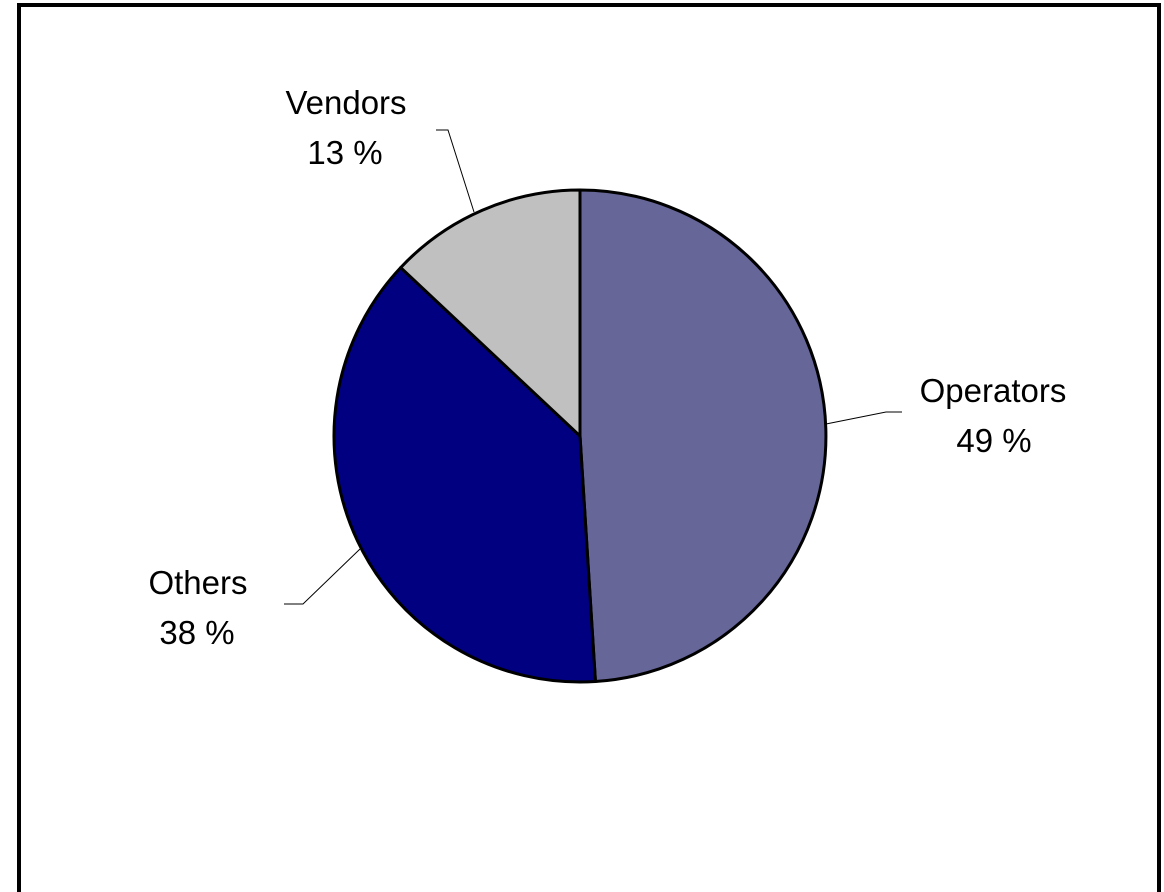 The image size is (1164, 892). I want to click on slice-label-operators-name: Operators, so click(993, 390).